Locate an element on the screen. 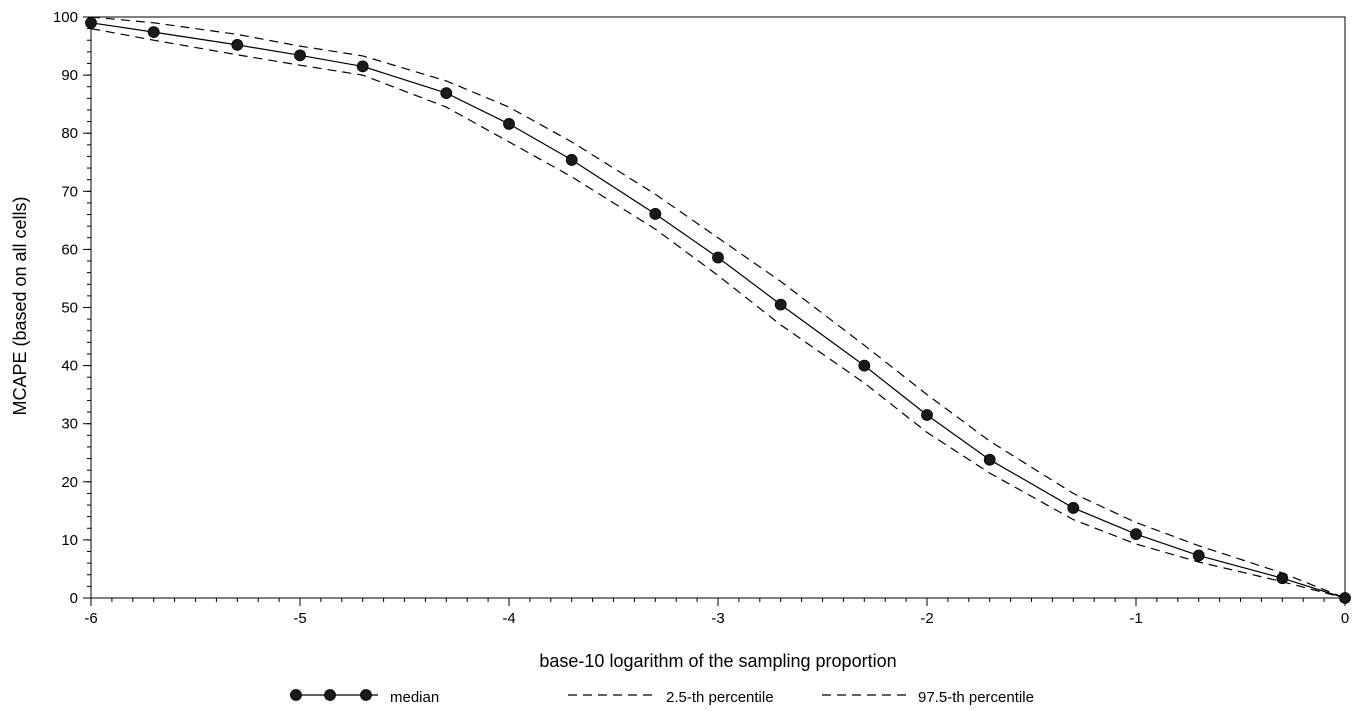 The width and height of the screenshot is (1361, 711). x-tick-label: -5 is located at coordinates (299, 618).